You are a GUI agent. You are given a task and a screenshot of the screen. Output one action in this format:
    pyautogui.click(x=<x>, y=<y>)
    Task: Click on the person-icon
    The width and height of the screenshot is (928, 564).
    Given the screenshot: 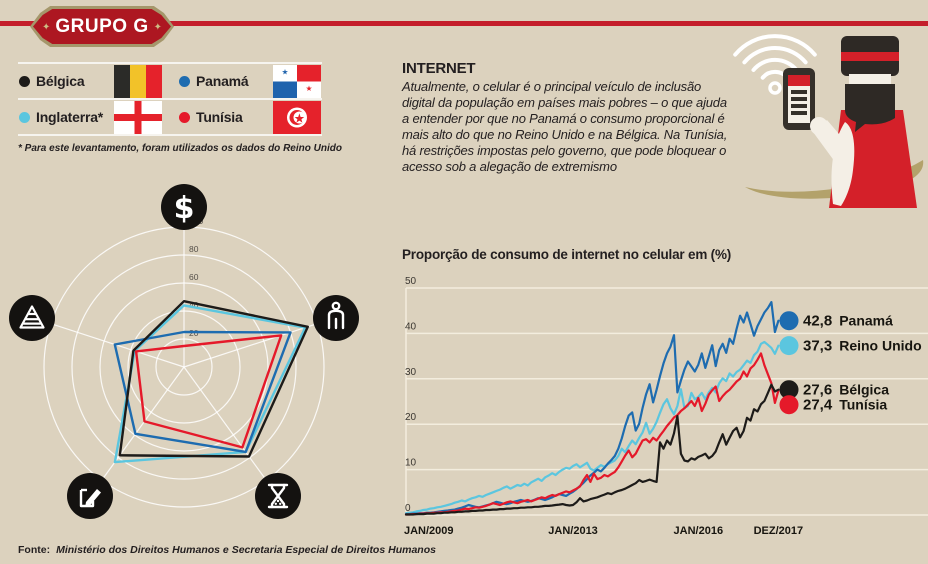 What is the action you would take?
    pyautogui.click(x=336, y=318)
    